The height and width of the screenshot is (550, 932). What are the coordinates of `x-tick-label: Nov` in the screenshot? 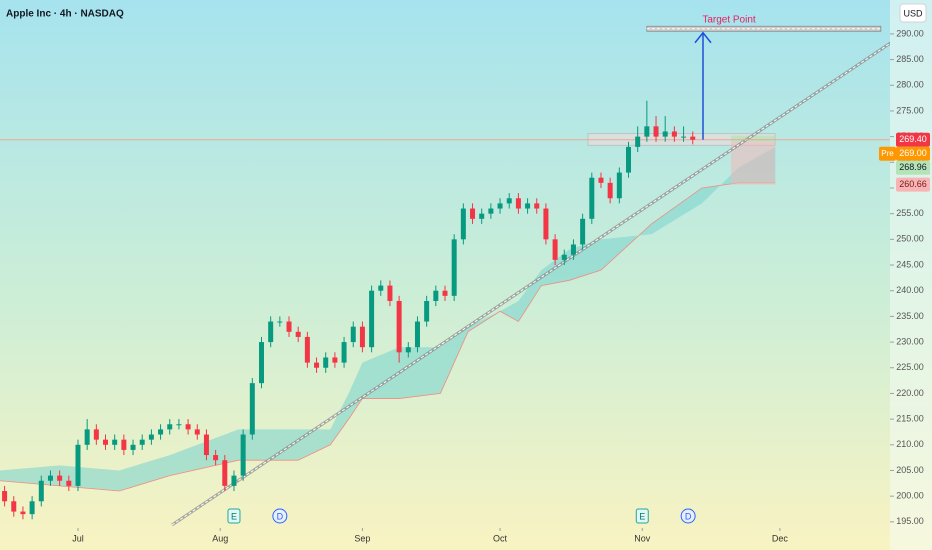 It's located at (642, 538).